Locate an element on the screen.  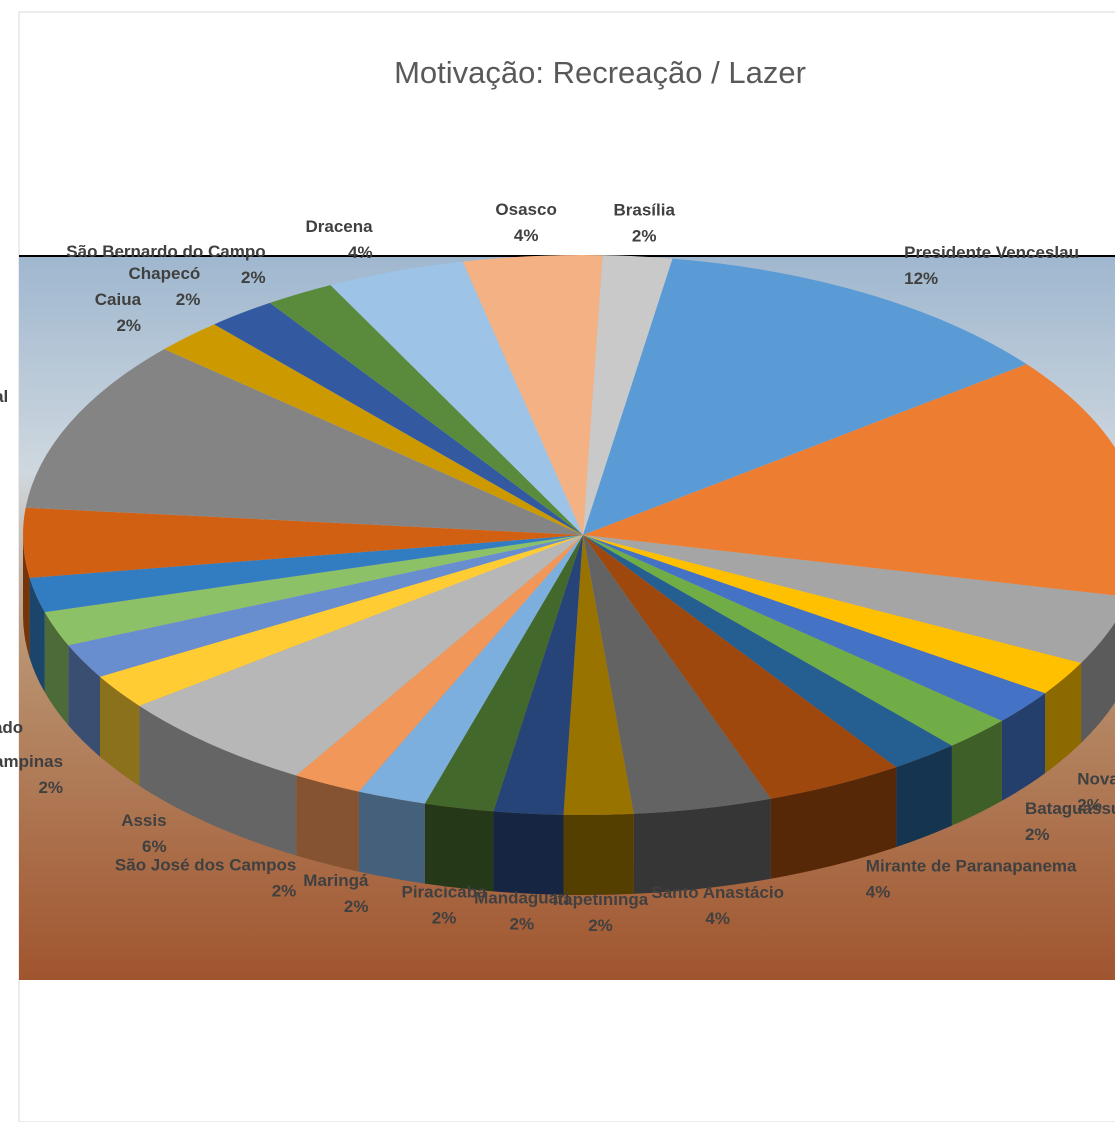
category-label: Nova Andradina is located at coordinates (1096, 779).